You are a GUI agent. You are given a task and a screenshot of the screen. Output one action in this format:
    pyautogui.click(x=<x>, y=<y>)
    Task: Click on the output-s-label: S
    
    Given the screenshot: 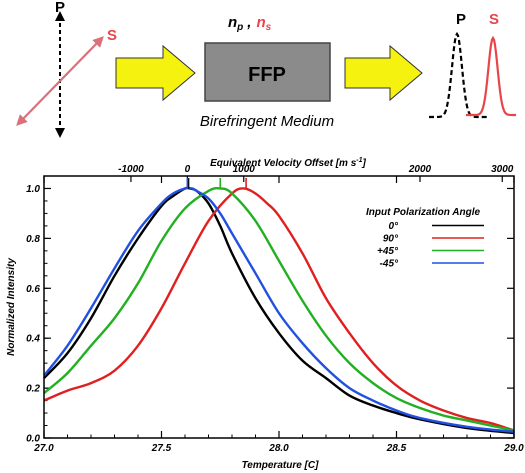 What is the action you would take?
    pyautogui.click(x=494, y=19)
    